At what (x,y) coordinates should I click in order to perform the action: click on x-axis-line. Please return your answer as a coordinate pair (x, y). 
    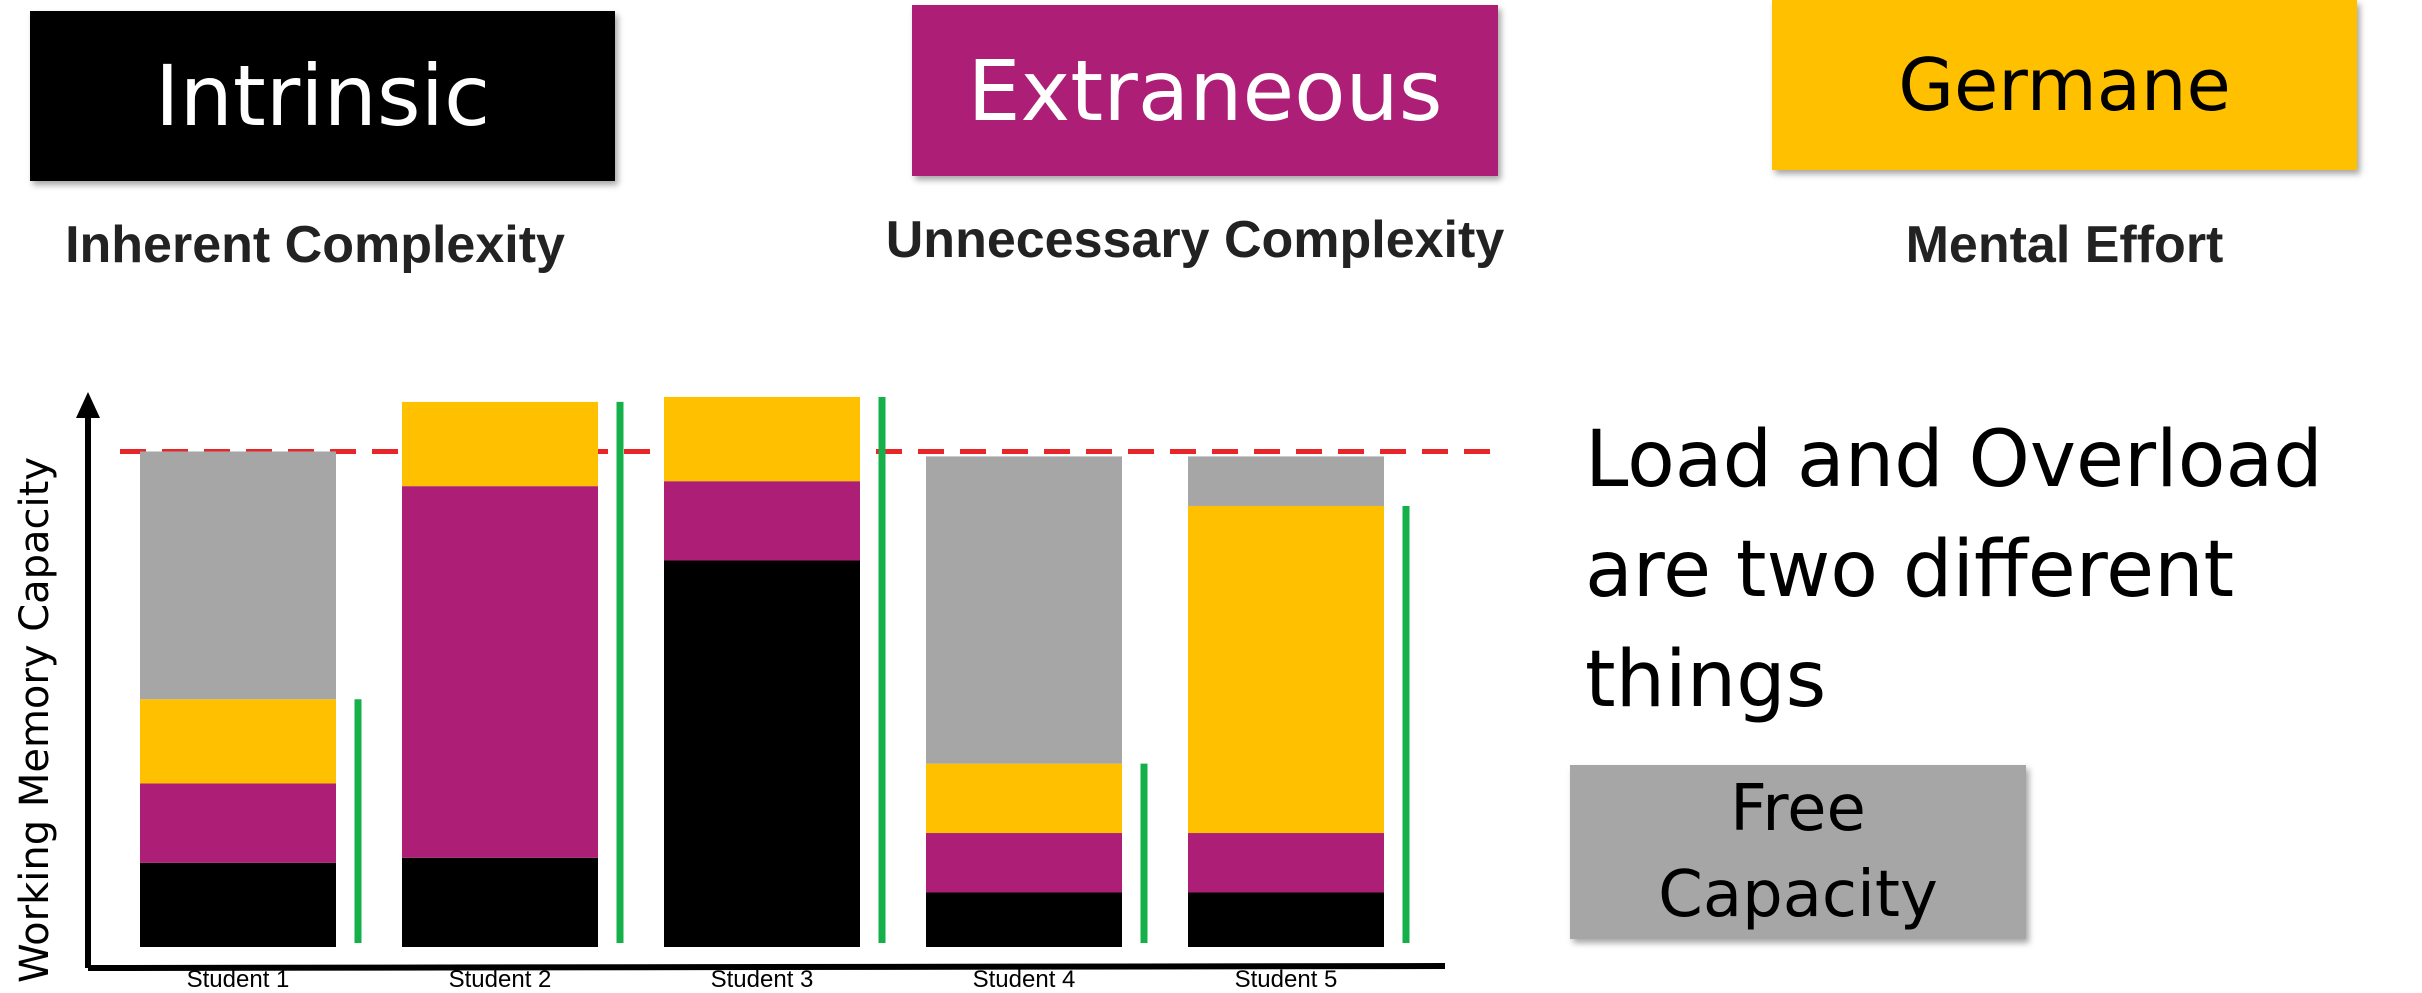
    Looking at the image, I should click on (766, 967).